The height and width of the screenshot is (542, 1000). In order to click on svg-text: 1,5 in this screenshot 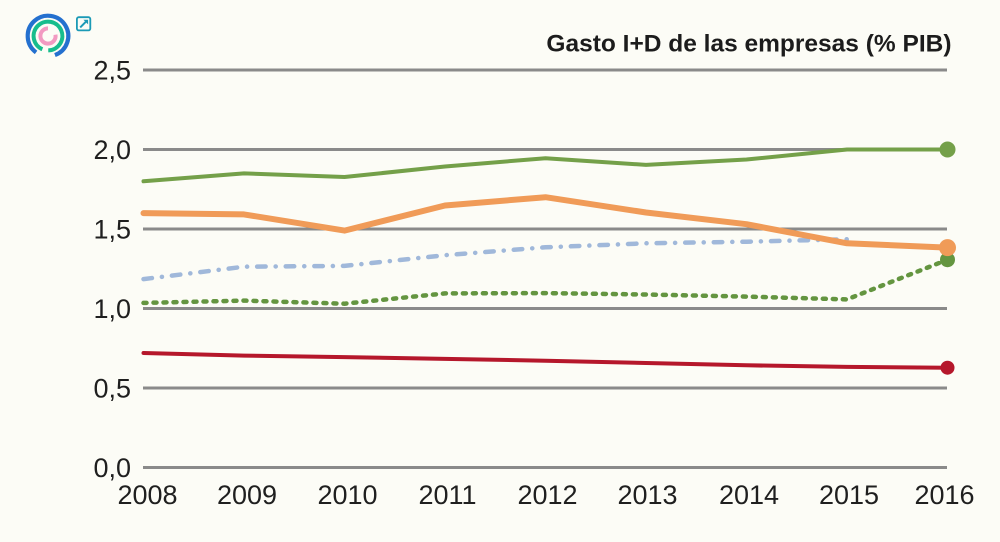, I will do `click(112, 230)`.